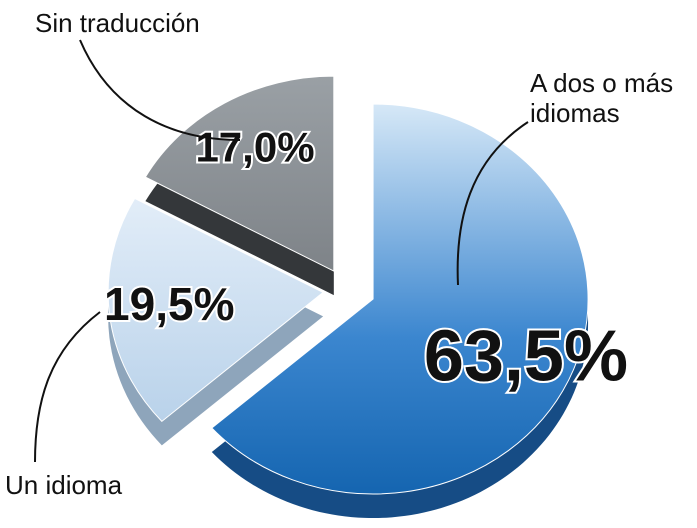  Describe the element at coordinates (254, 146) in the screenshot. I see `value-label: 17,0%` at that location.